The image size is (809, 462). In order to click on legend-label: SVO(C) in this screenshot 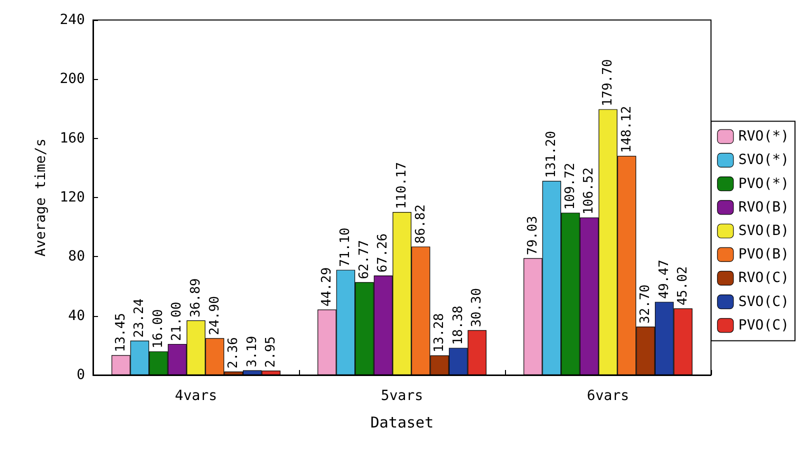, I will do `click(764, 302)`.